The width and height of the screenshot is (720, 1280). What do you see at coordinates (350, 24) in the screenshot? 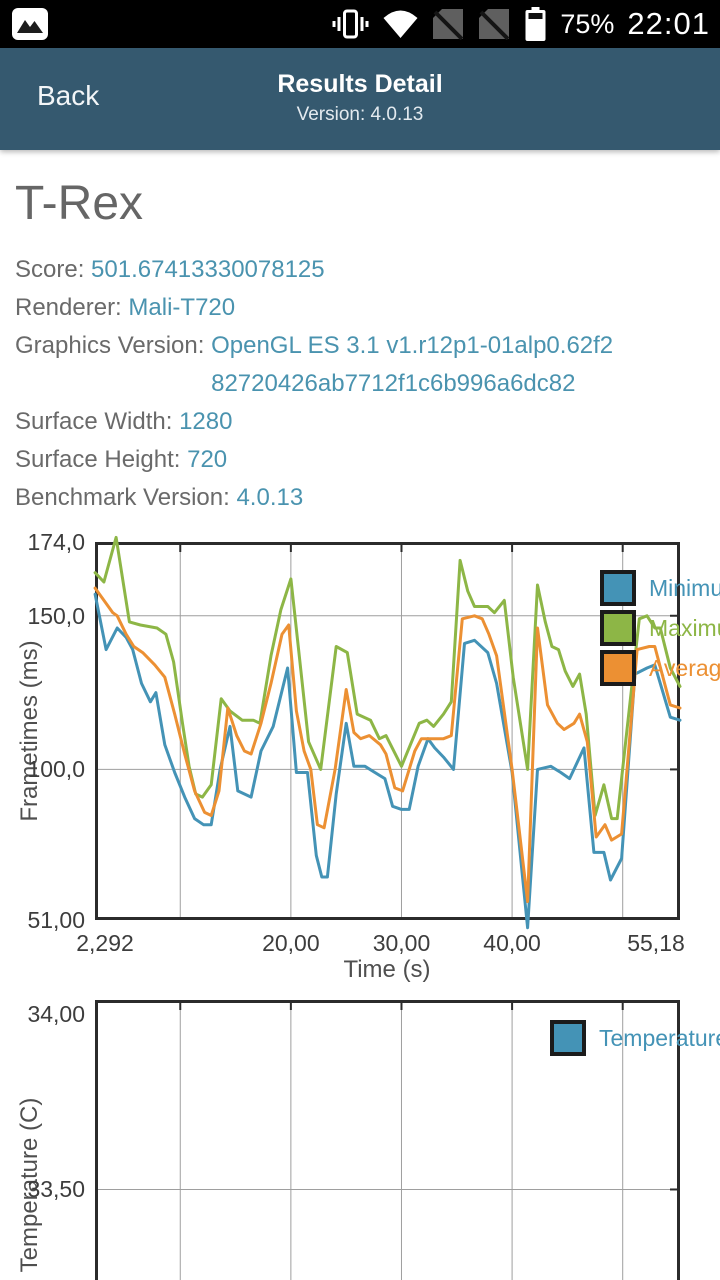
I see `vibrate-icon` at bounding box center [350, 24].